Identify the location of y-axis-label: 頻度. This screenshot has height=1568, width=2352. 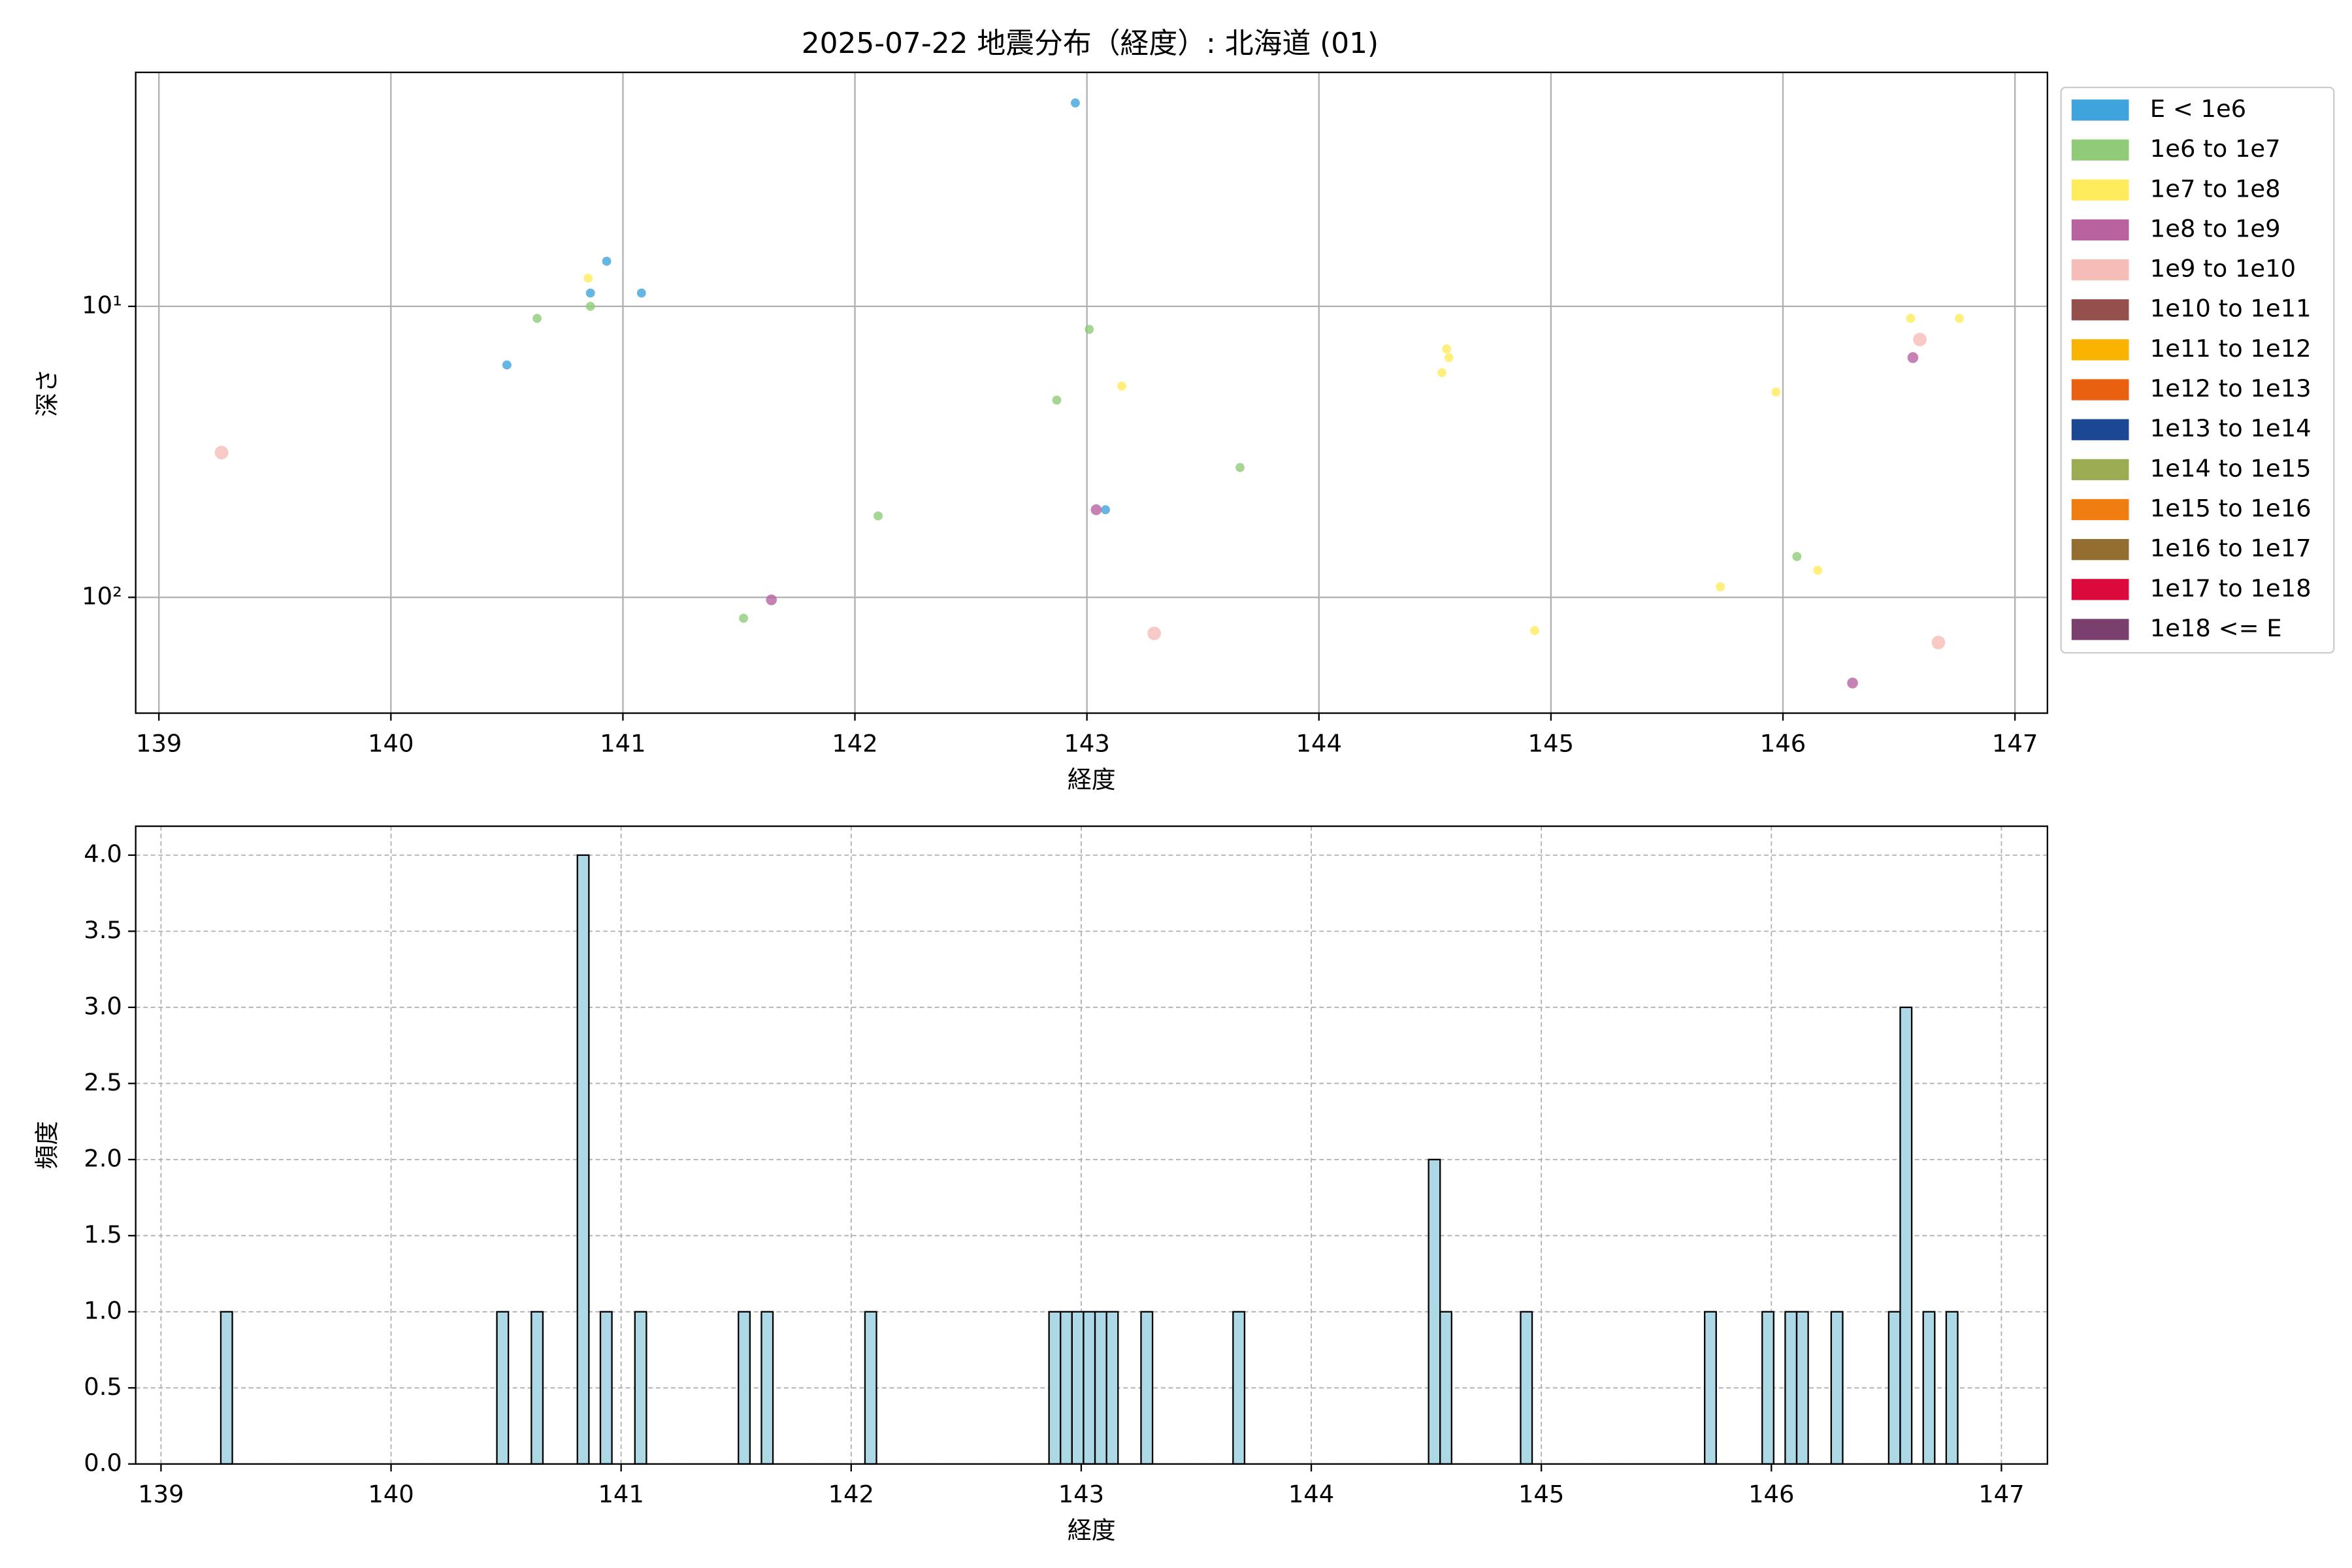
(47, 1145).